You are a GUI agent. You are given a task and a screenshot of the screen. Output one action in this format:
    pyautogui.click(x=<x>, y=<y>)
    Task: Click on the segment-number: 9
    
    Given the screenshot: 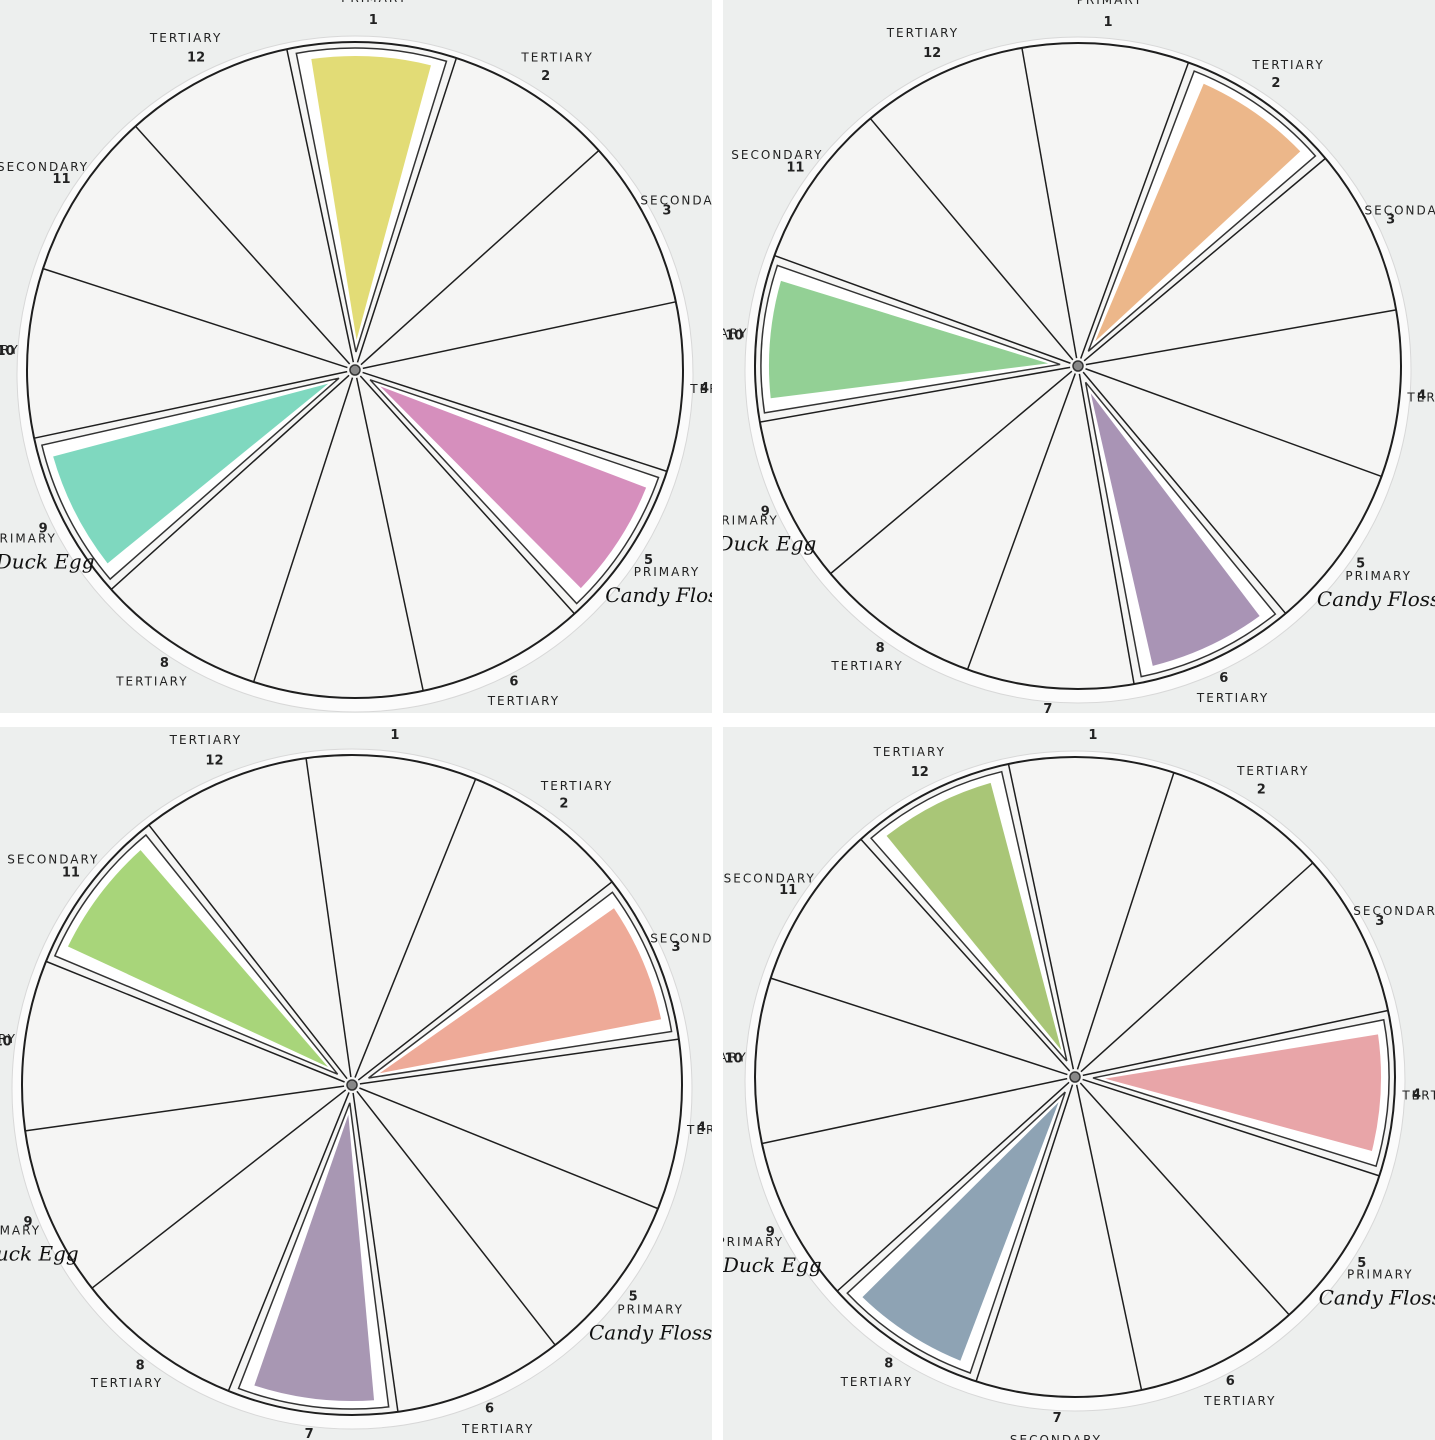 What is the action you would take?
    pyautogui.click(x=27, y=1222)
    